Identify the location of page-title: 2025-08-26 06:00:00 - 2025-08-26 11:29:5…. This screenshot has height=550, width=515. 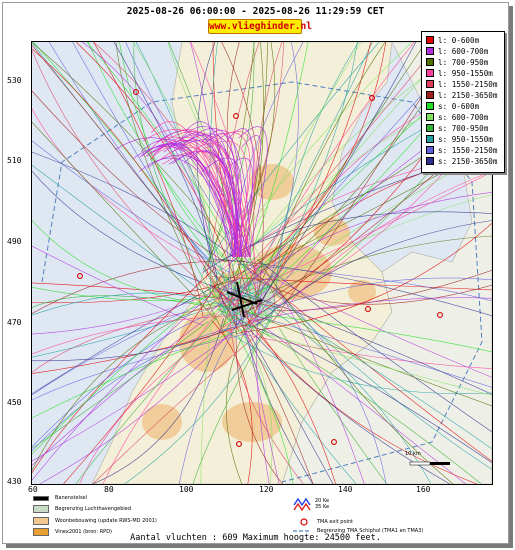
(255, 11).